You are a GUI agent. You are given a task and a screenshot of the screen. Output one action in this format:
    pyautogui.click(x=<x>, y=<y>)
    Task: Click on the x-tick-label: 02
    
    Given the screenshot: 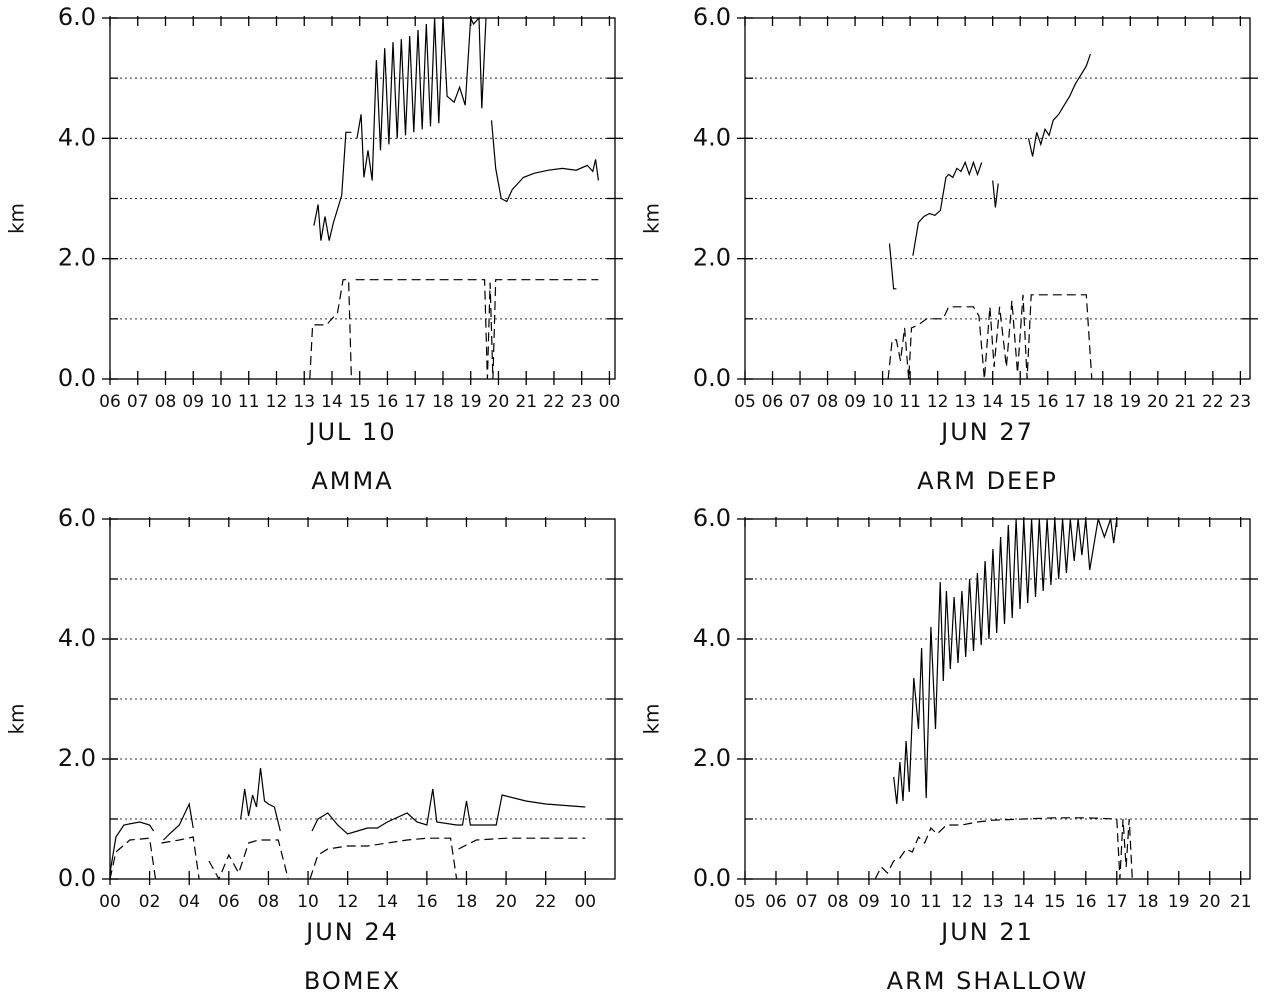 What is the action you would take?
    pyautogui.click(x=150, y=902)
    